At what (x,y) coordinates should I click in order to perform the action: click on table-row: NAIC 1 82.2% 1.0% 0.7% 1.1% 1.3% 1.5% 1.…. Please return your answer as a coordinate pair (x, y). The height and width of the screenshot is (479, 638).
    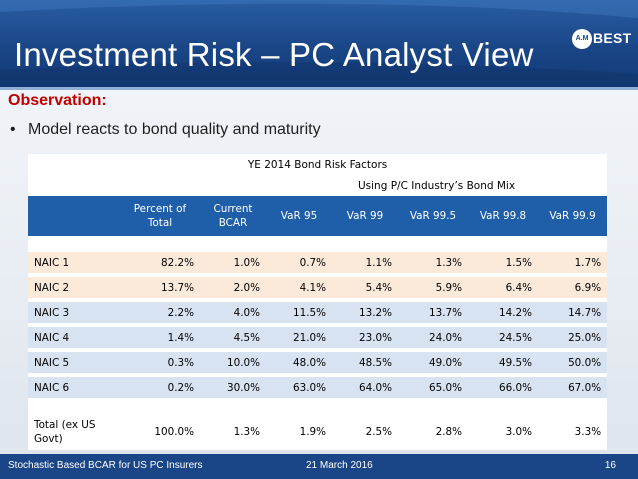
    Looking at the image, I should click on (318, 263).